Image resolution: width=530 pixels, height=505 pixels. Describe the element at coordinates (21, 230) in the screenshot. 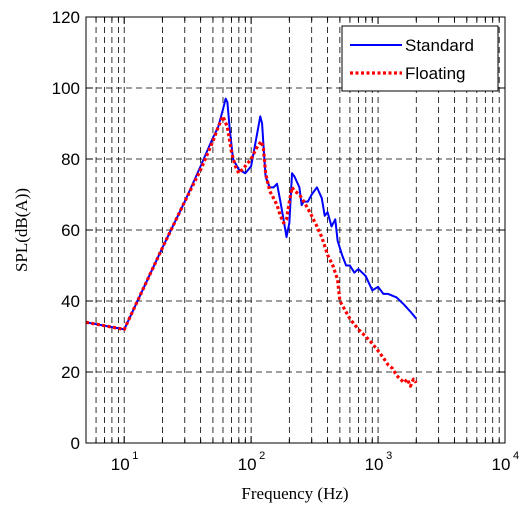

I see `y-axis-label: SPL(dB(A))` at that location.